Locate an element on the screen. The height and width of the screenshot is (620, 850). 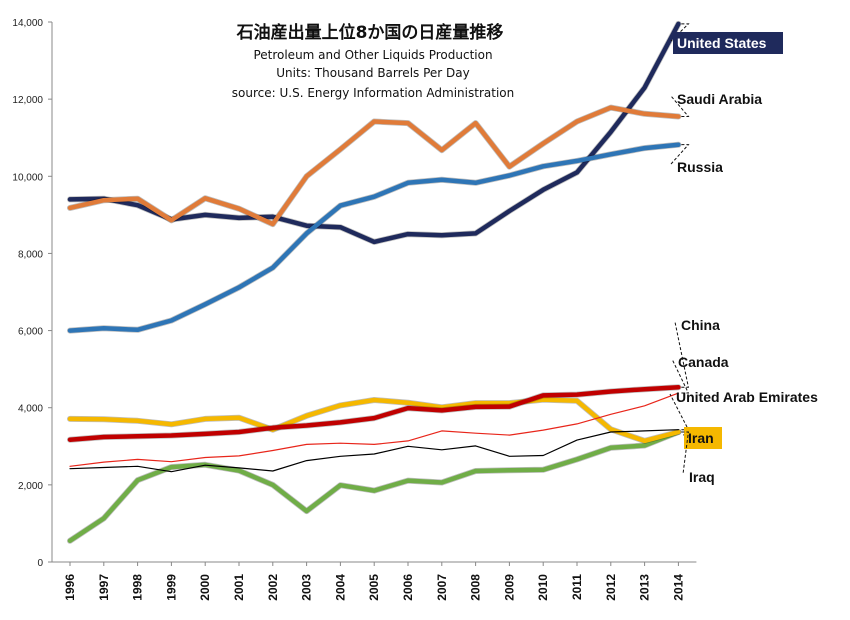
y-tick-label: 2,000 is located at coordinates (30, 486).